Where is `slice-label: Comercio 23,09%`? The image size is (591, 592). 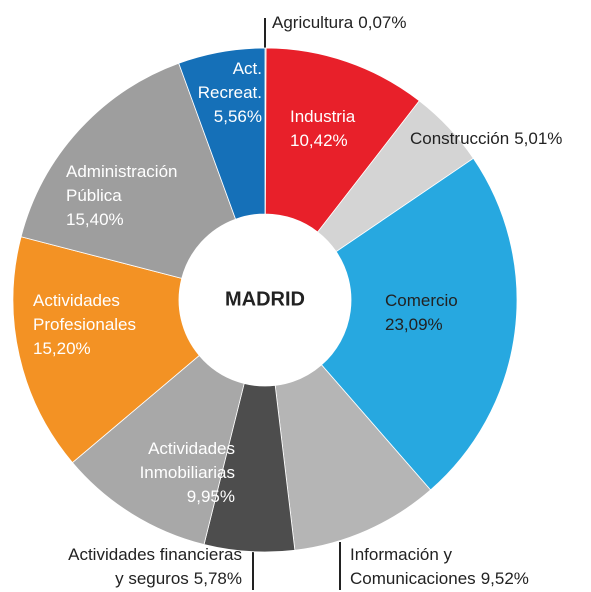
slice-label: Comercio 23,09% is located at coordinates (421, 312).